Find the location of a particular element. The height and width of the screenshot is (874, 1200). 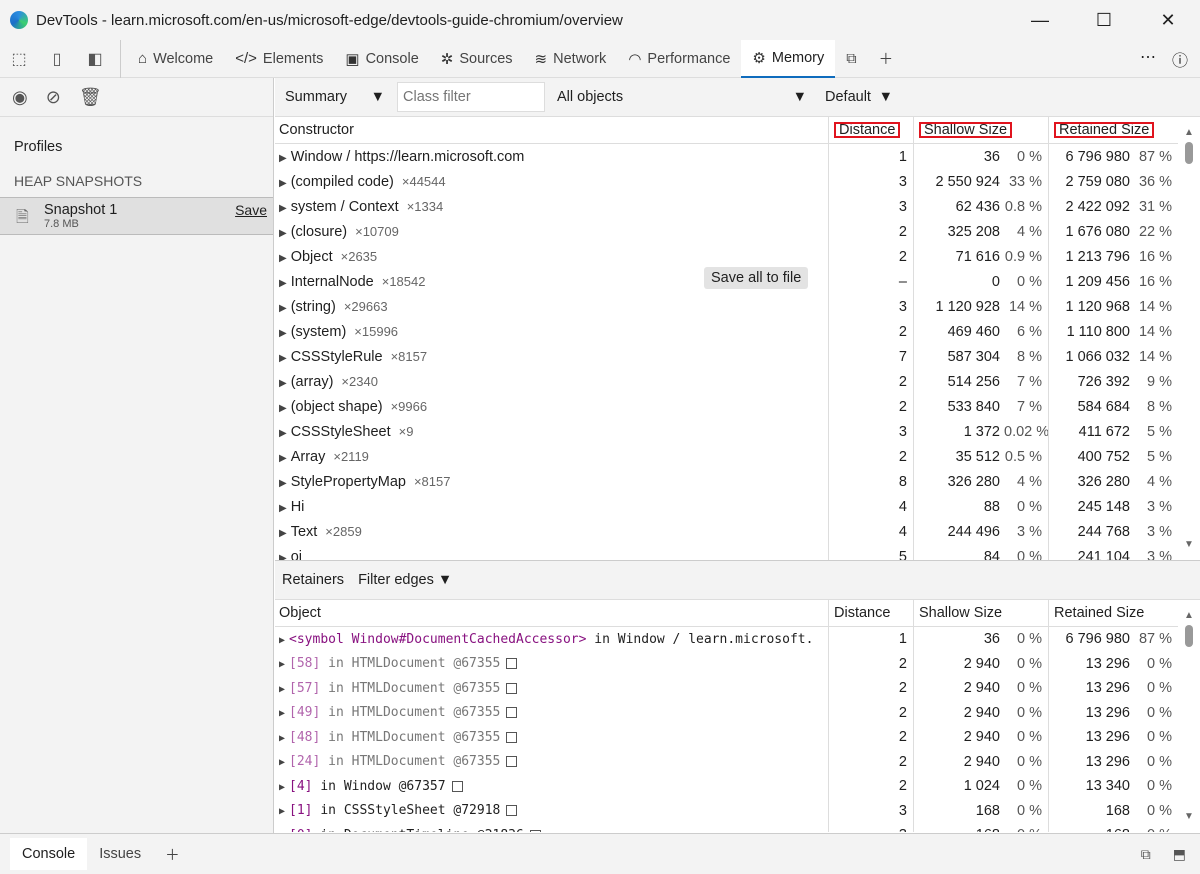

table-row: ▶ (system) ×15996 2 469 460 6 % 1 110 800 14 % is located at coordinates (737, 331).